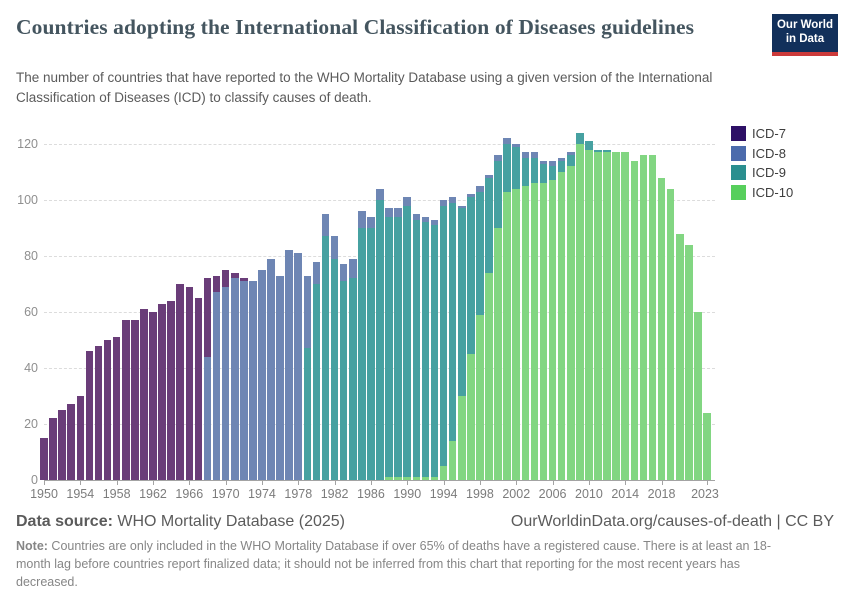 This screenshot has width=850, height=600. What do you see at coordinates (425, 350) in the screenshot?
I see `bar-segment-icd-9-1992` at bounding box center [425, 350].